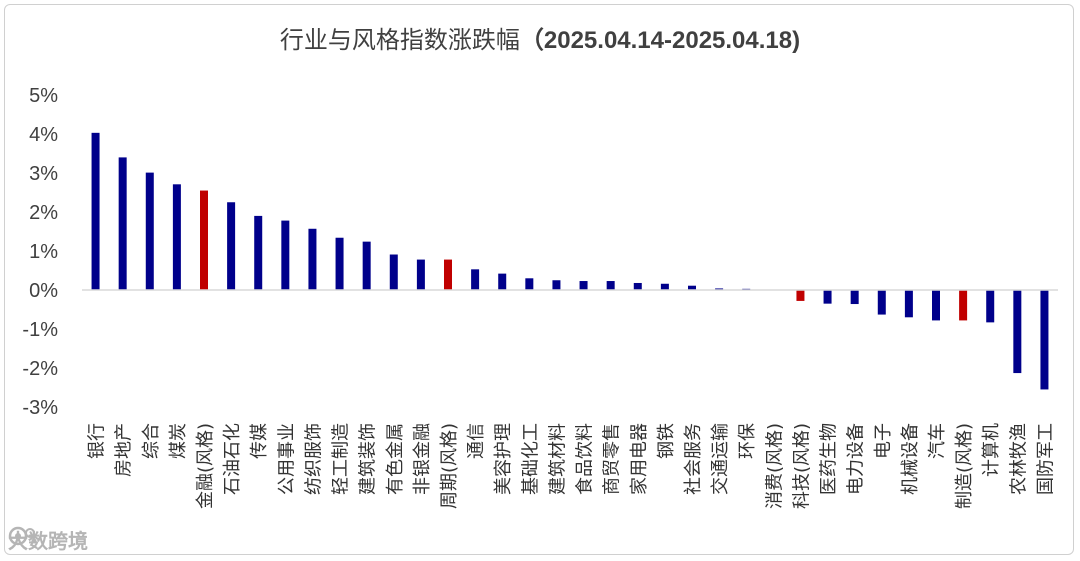  I want to click on x-tick-label: 环保, so click(747, 441).